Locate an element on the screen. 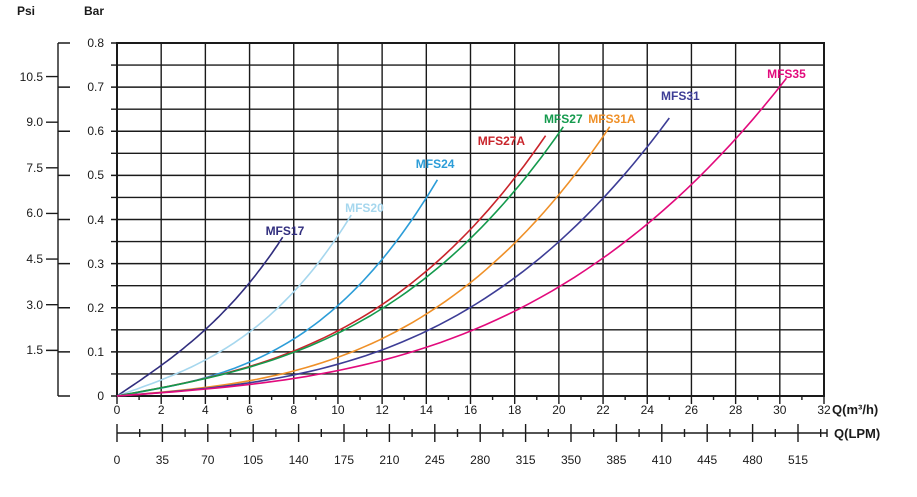  x-tick-label-lpm: 245 is located at coordinates (434, 460).